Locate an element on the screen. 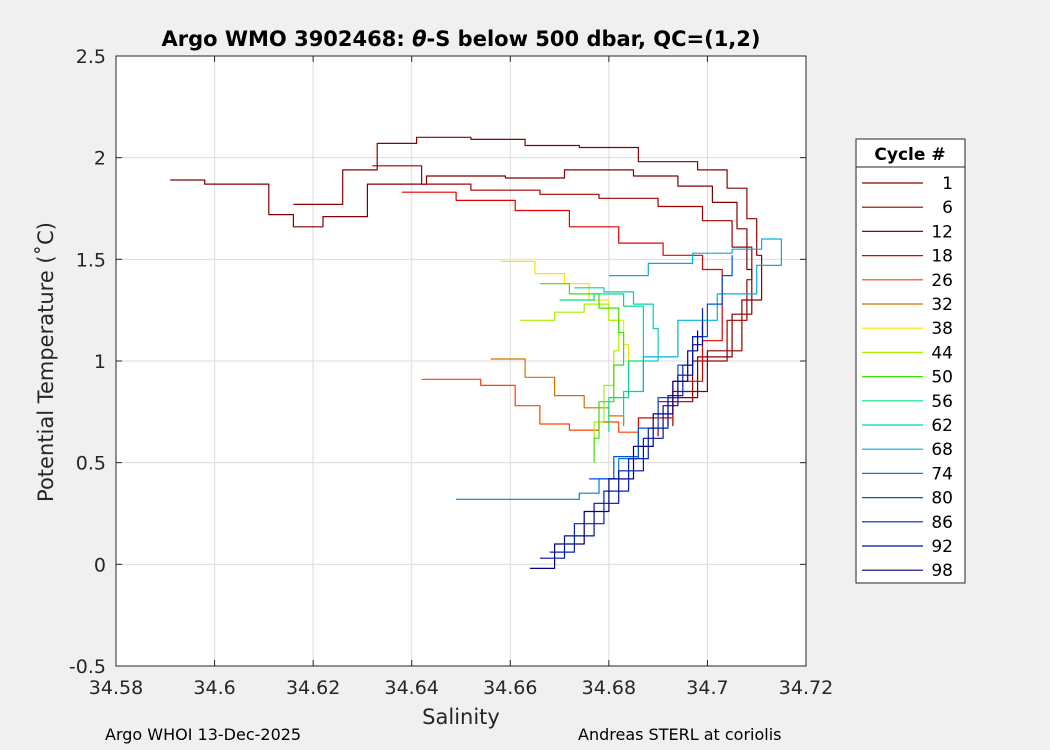 The width and height of the screenshot is (1050, 750). legend-label-1: 1 is located at coordinates (947, 184).